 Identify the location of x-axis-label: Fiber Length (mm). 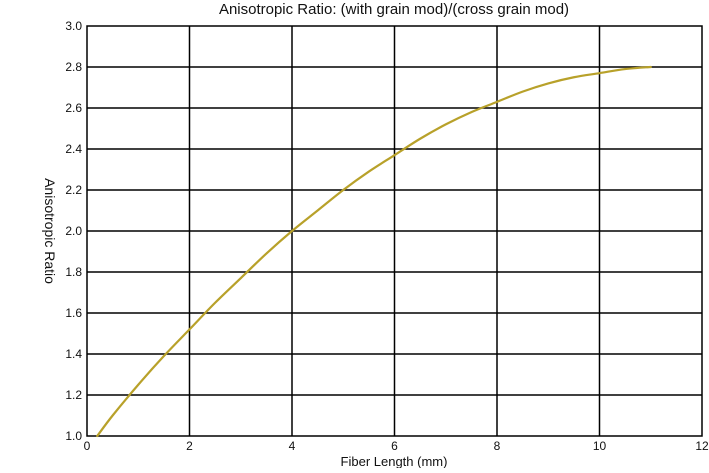
(394, 461).